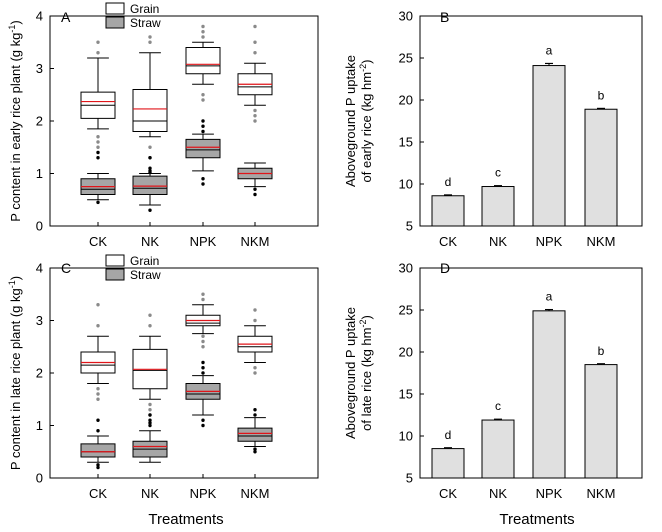 The width and height of the screenshot is (662, 532). I want to click on y-tick-label: 3, so click(39, 320).